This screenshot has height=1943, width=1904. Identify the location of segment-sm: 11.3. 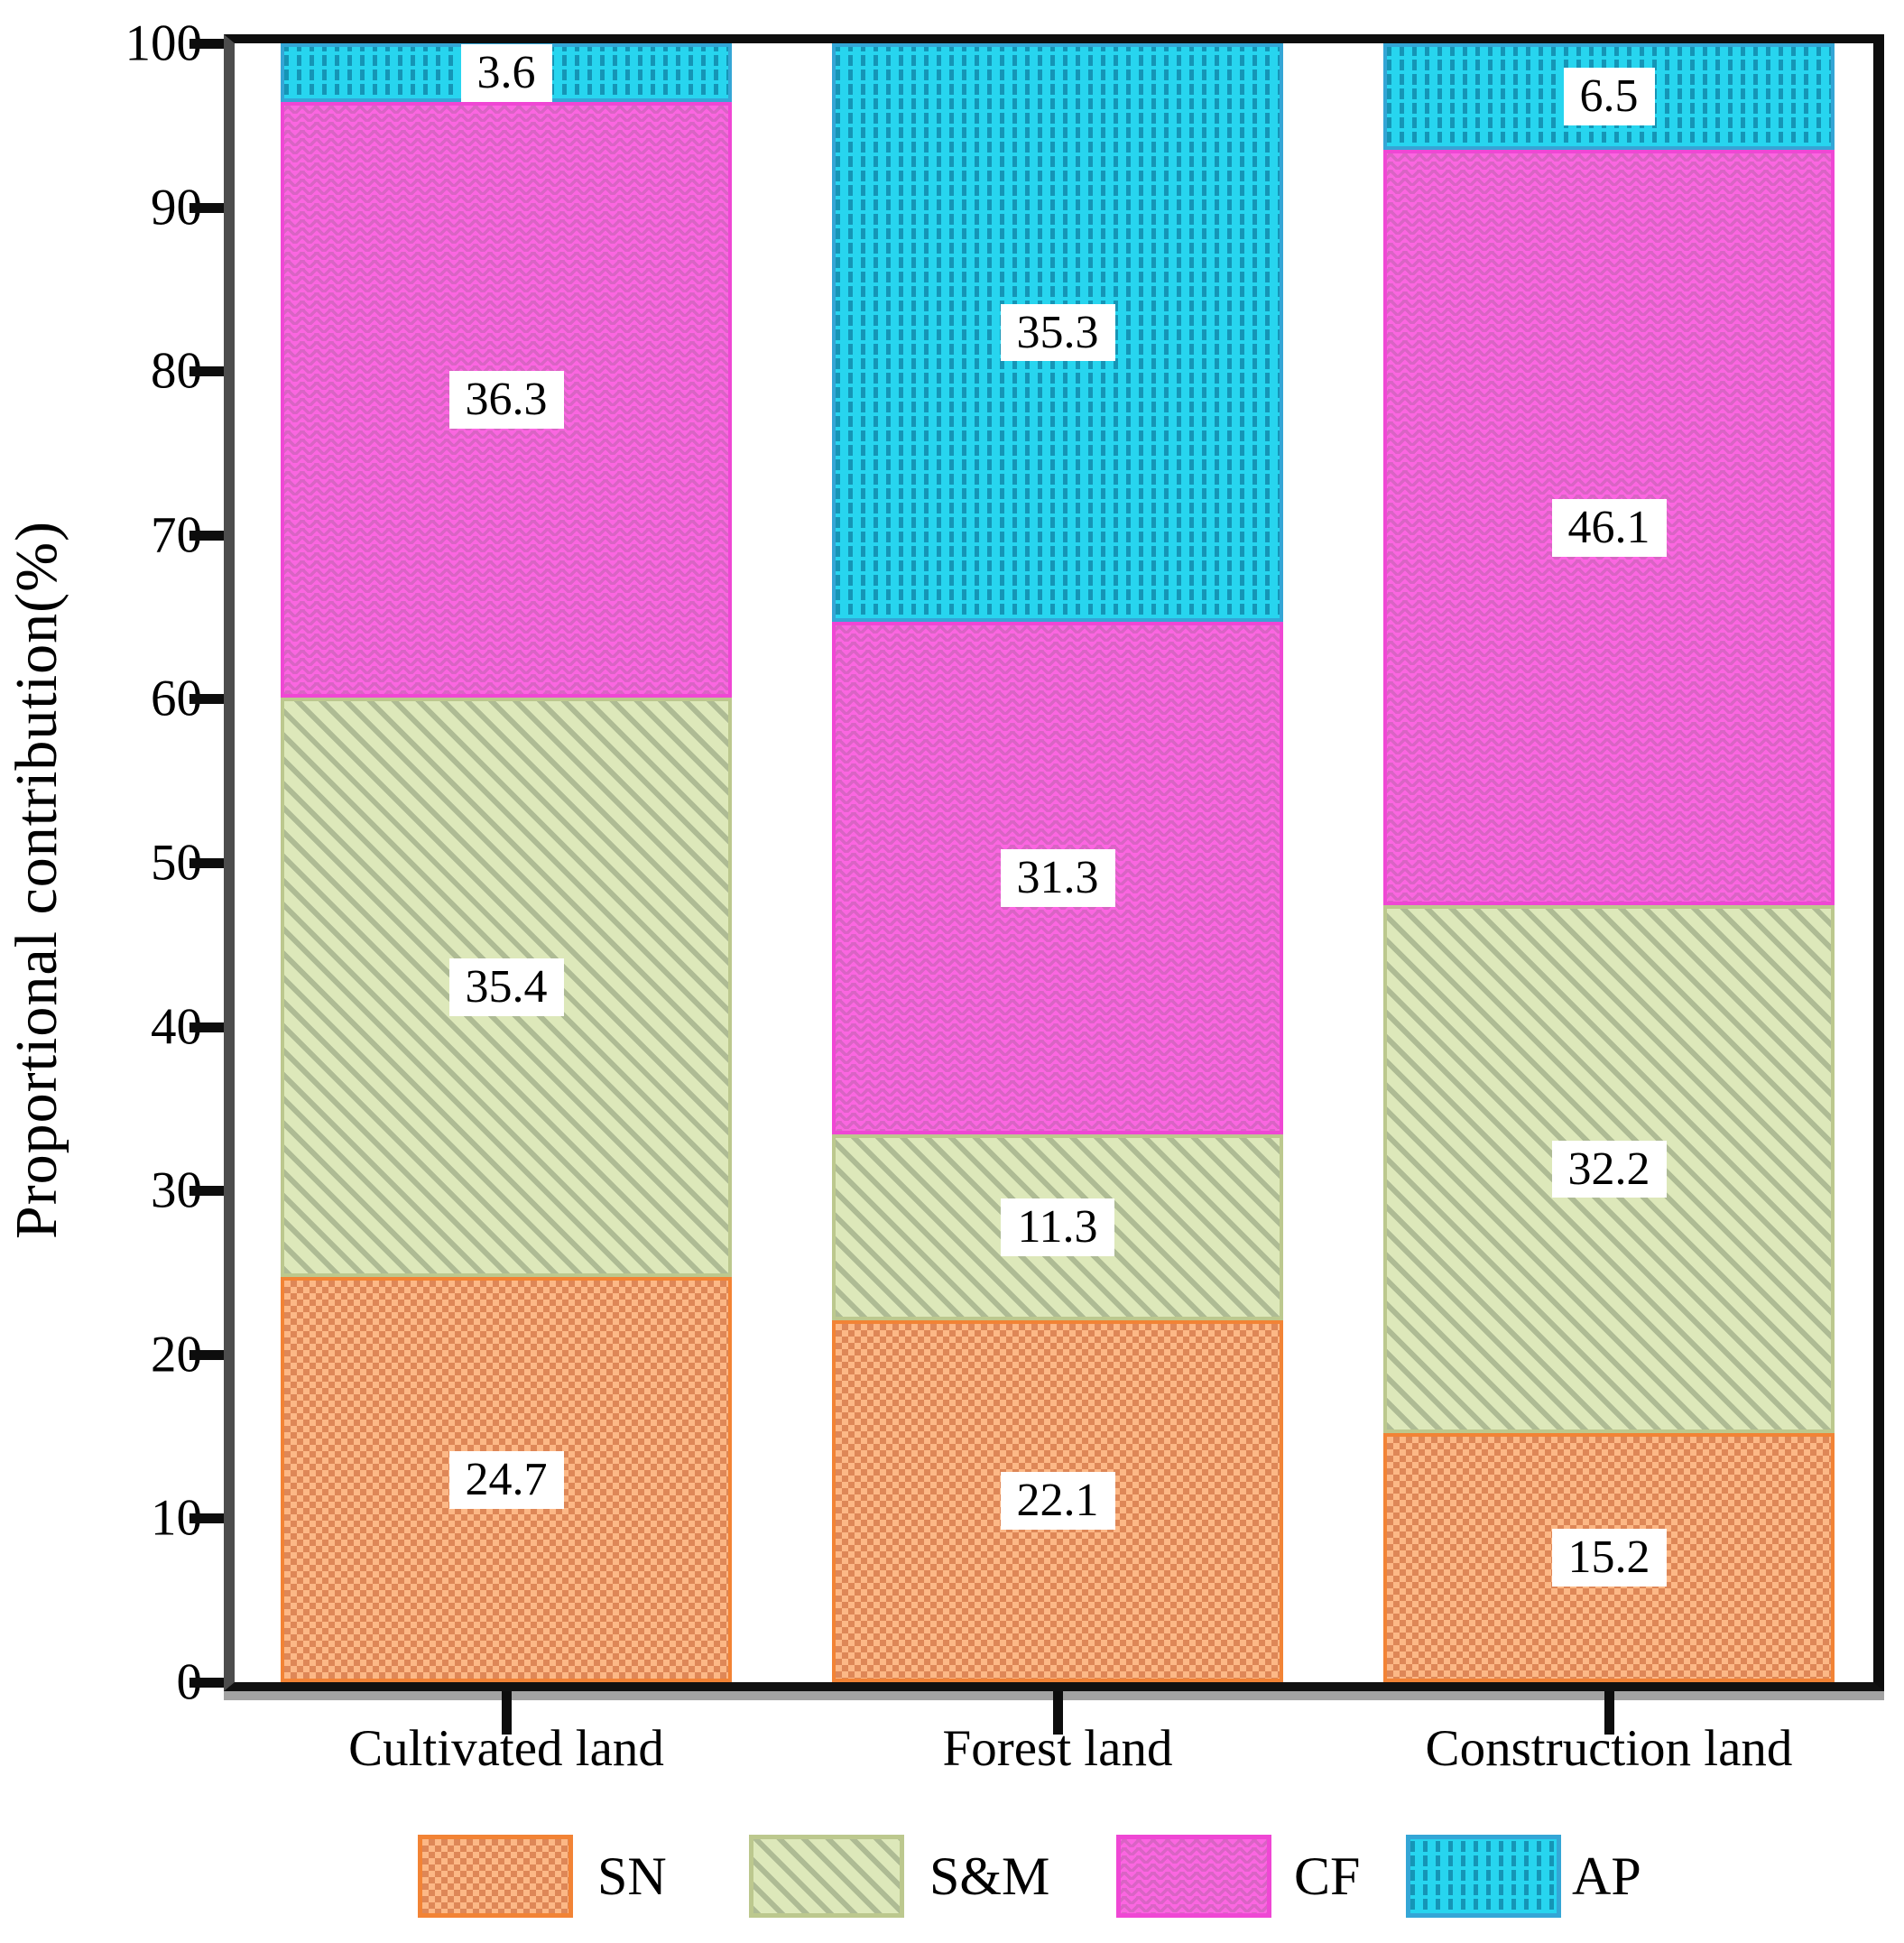
(1057, 1227).